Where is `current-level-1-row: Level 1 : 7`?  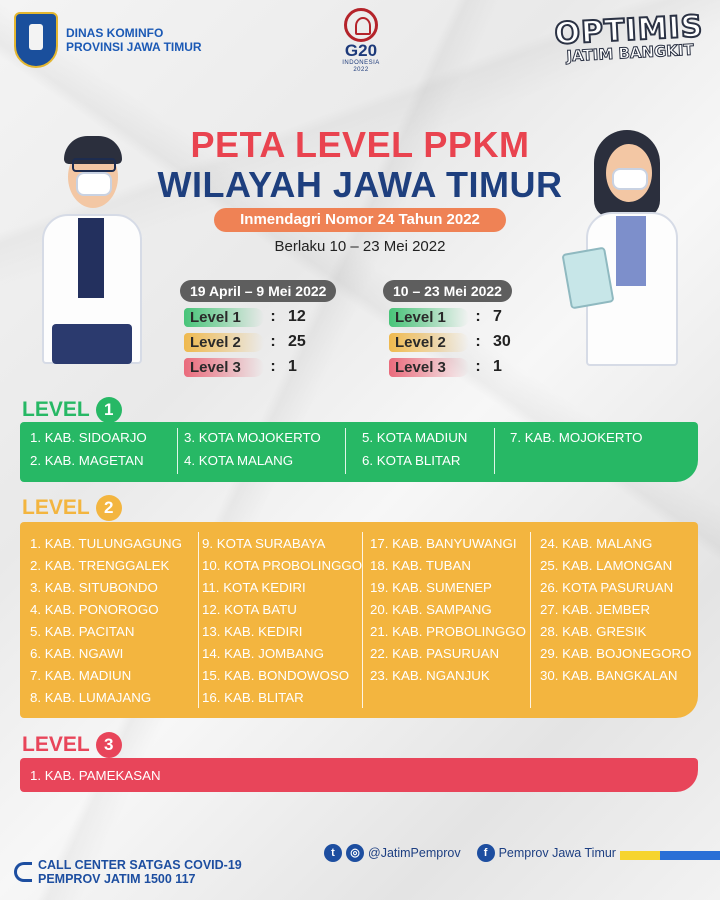
current-level-1-row: Level 1 : 7 is located at coordinates (450, 317).